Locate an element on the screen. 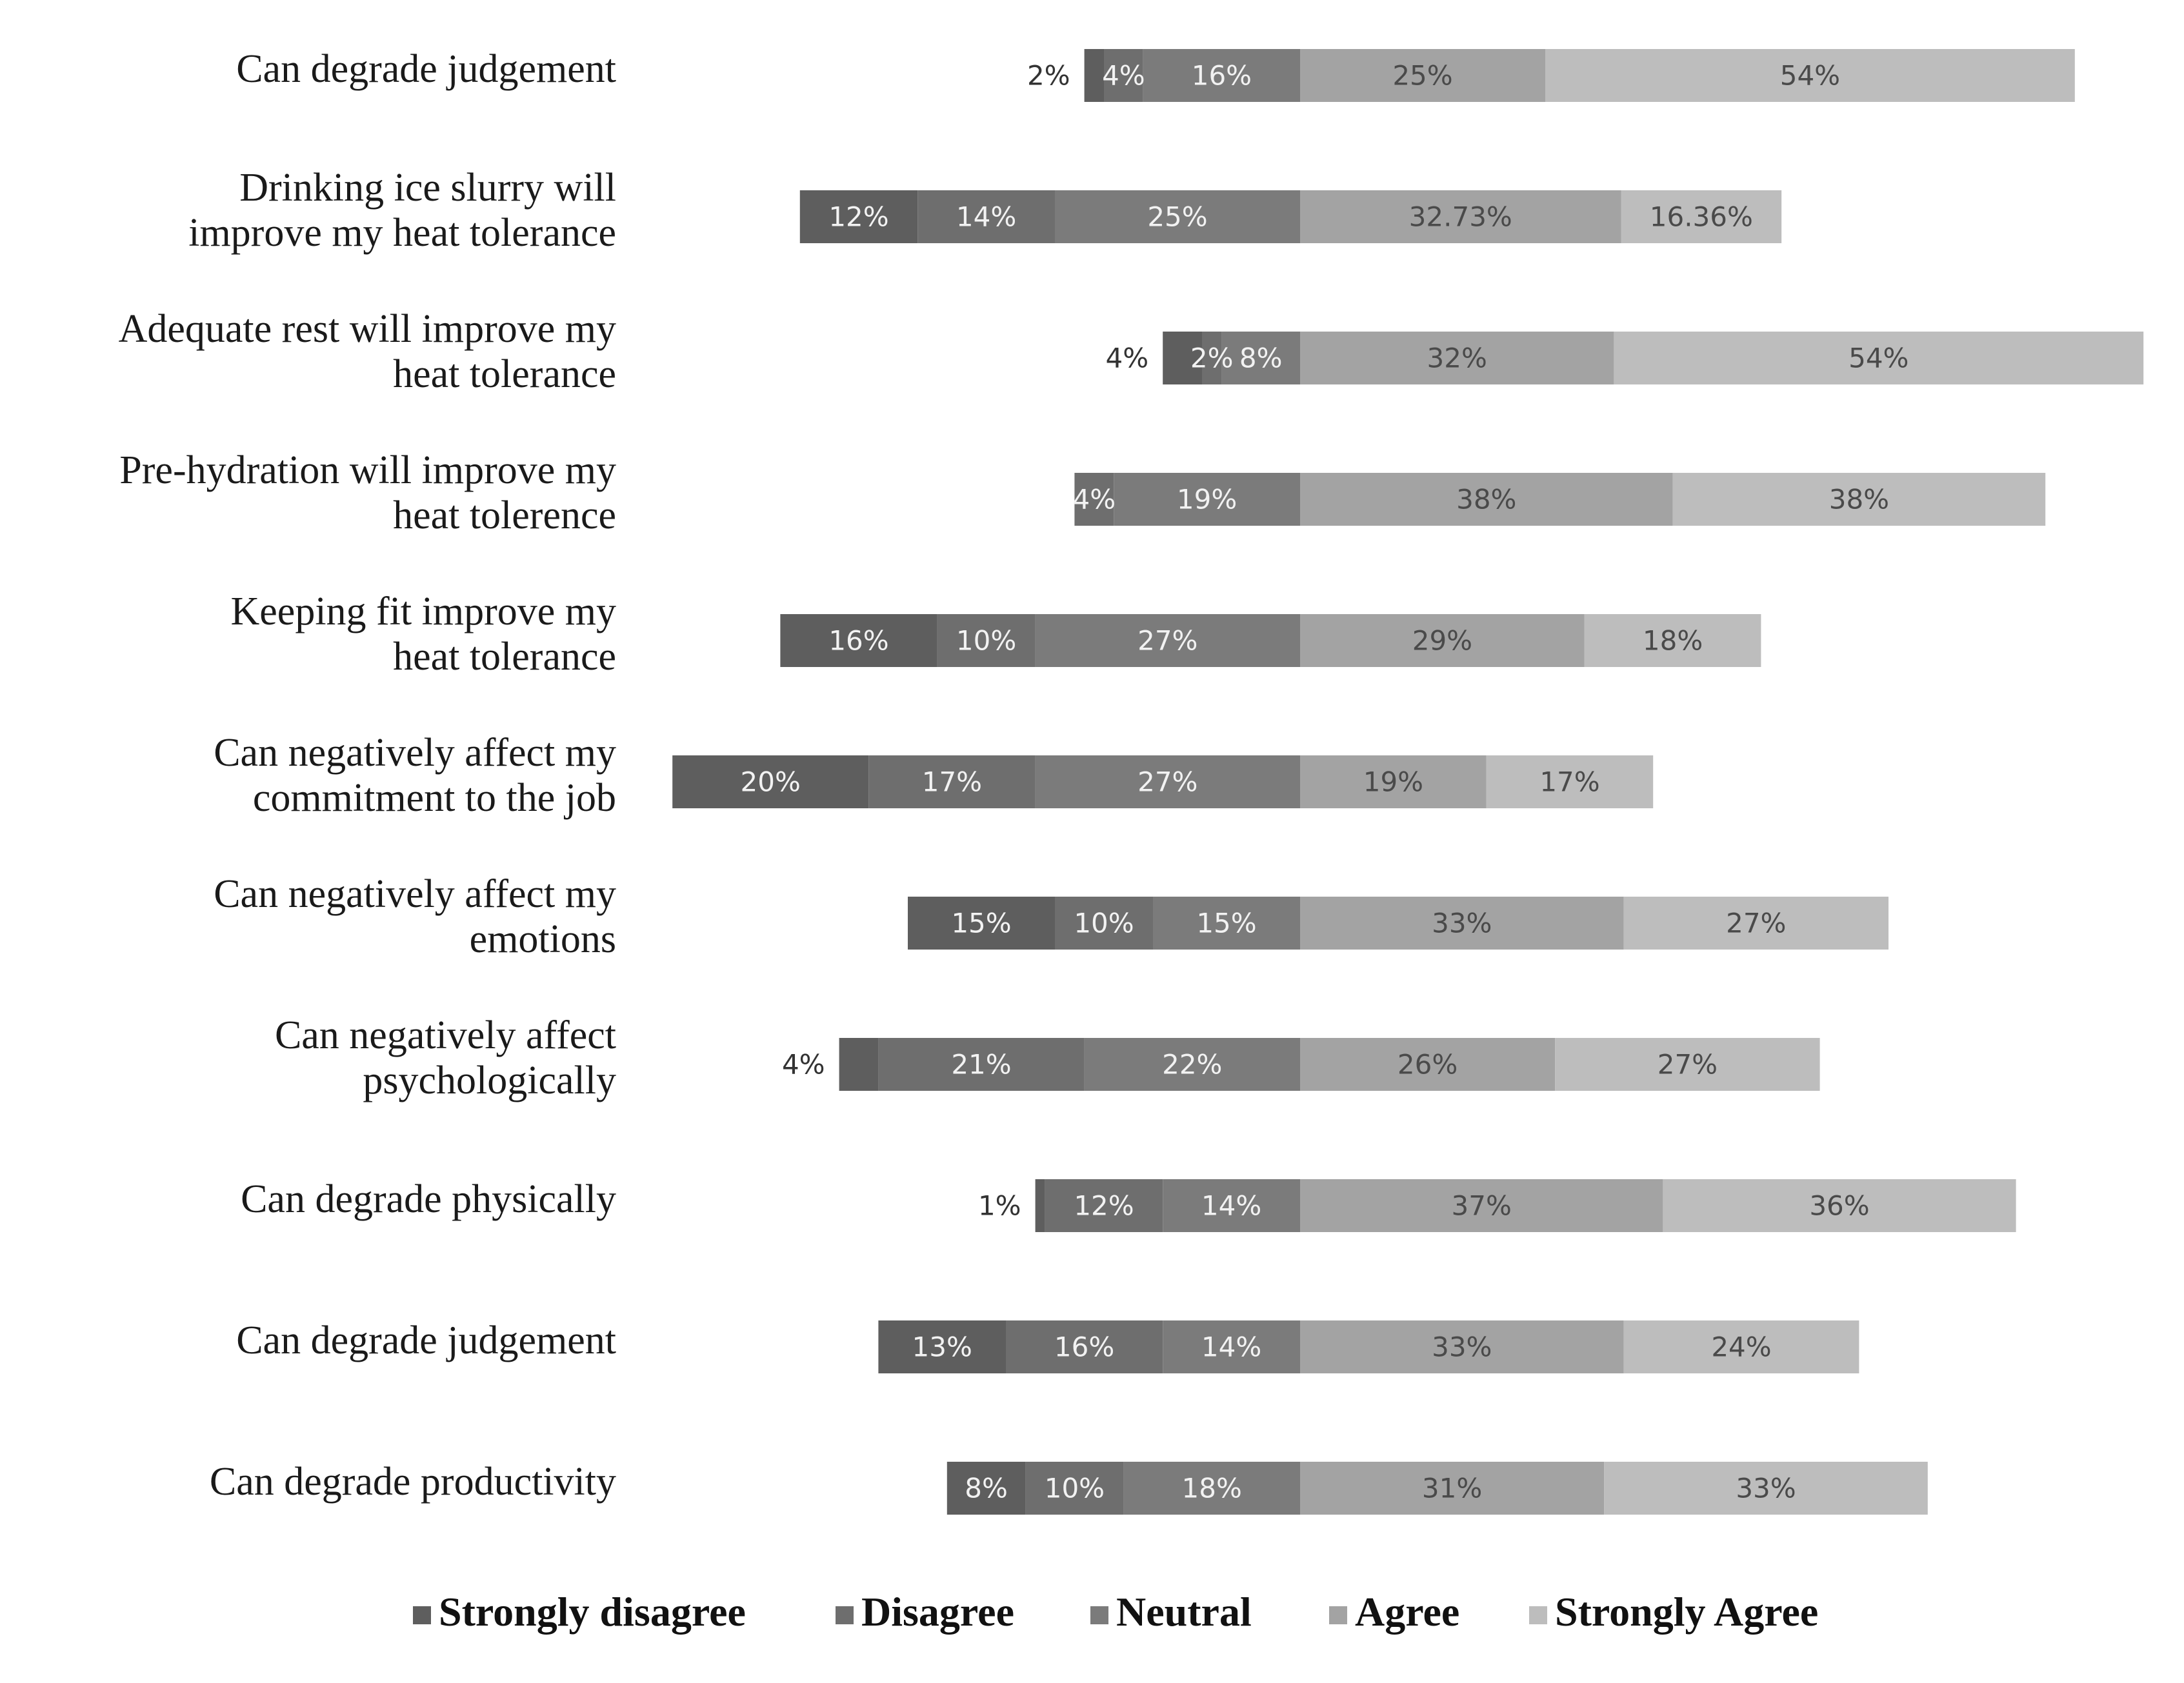  data-label: 1% is located at coordinates (999, 1206).